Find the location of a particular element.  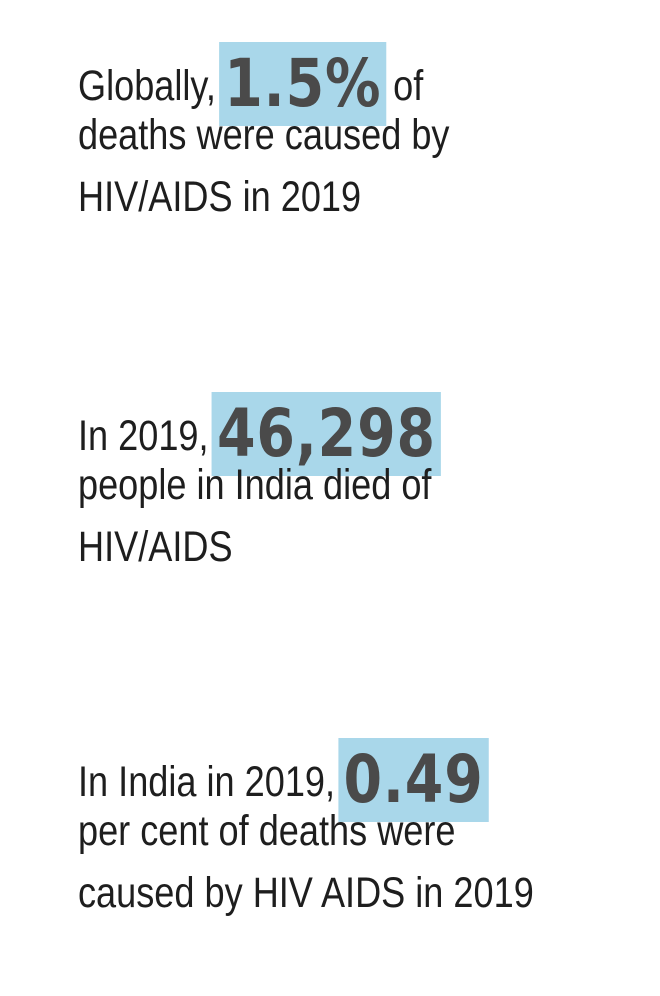

fact-suffix: of is located at coordinates (408, 86).